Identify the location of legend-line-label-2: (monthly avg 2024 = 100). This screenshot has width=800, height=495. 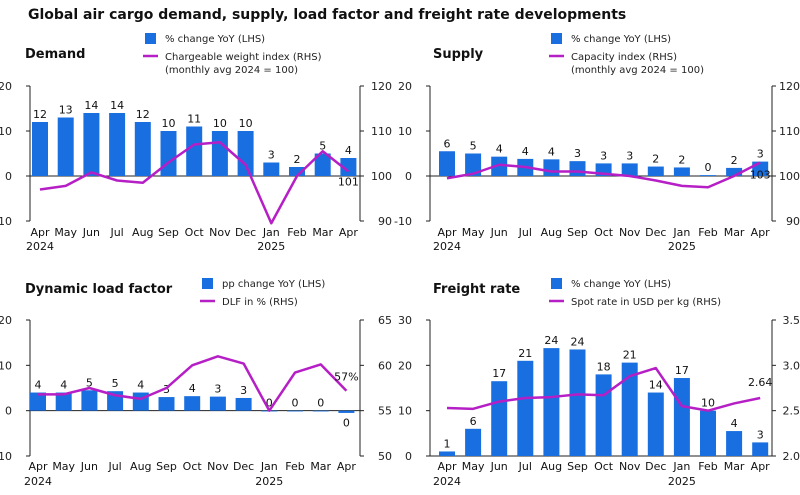
(231, 70).